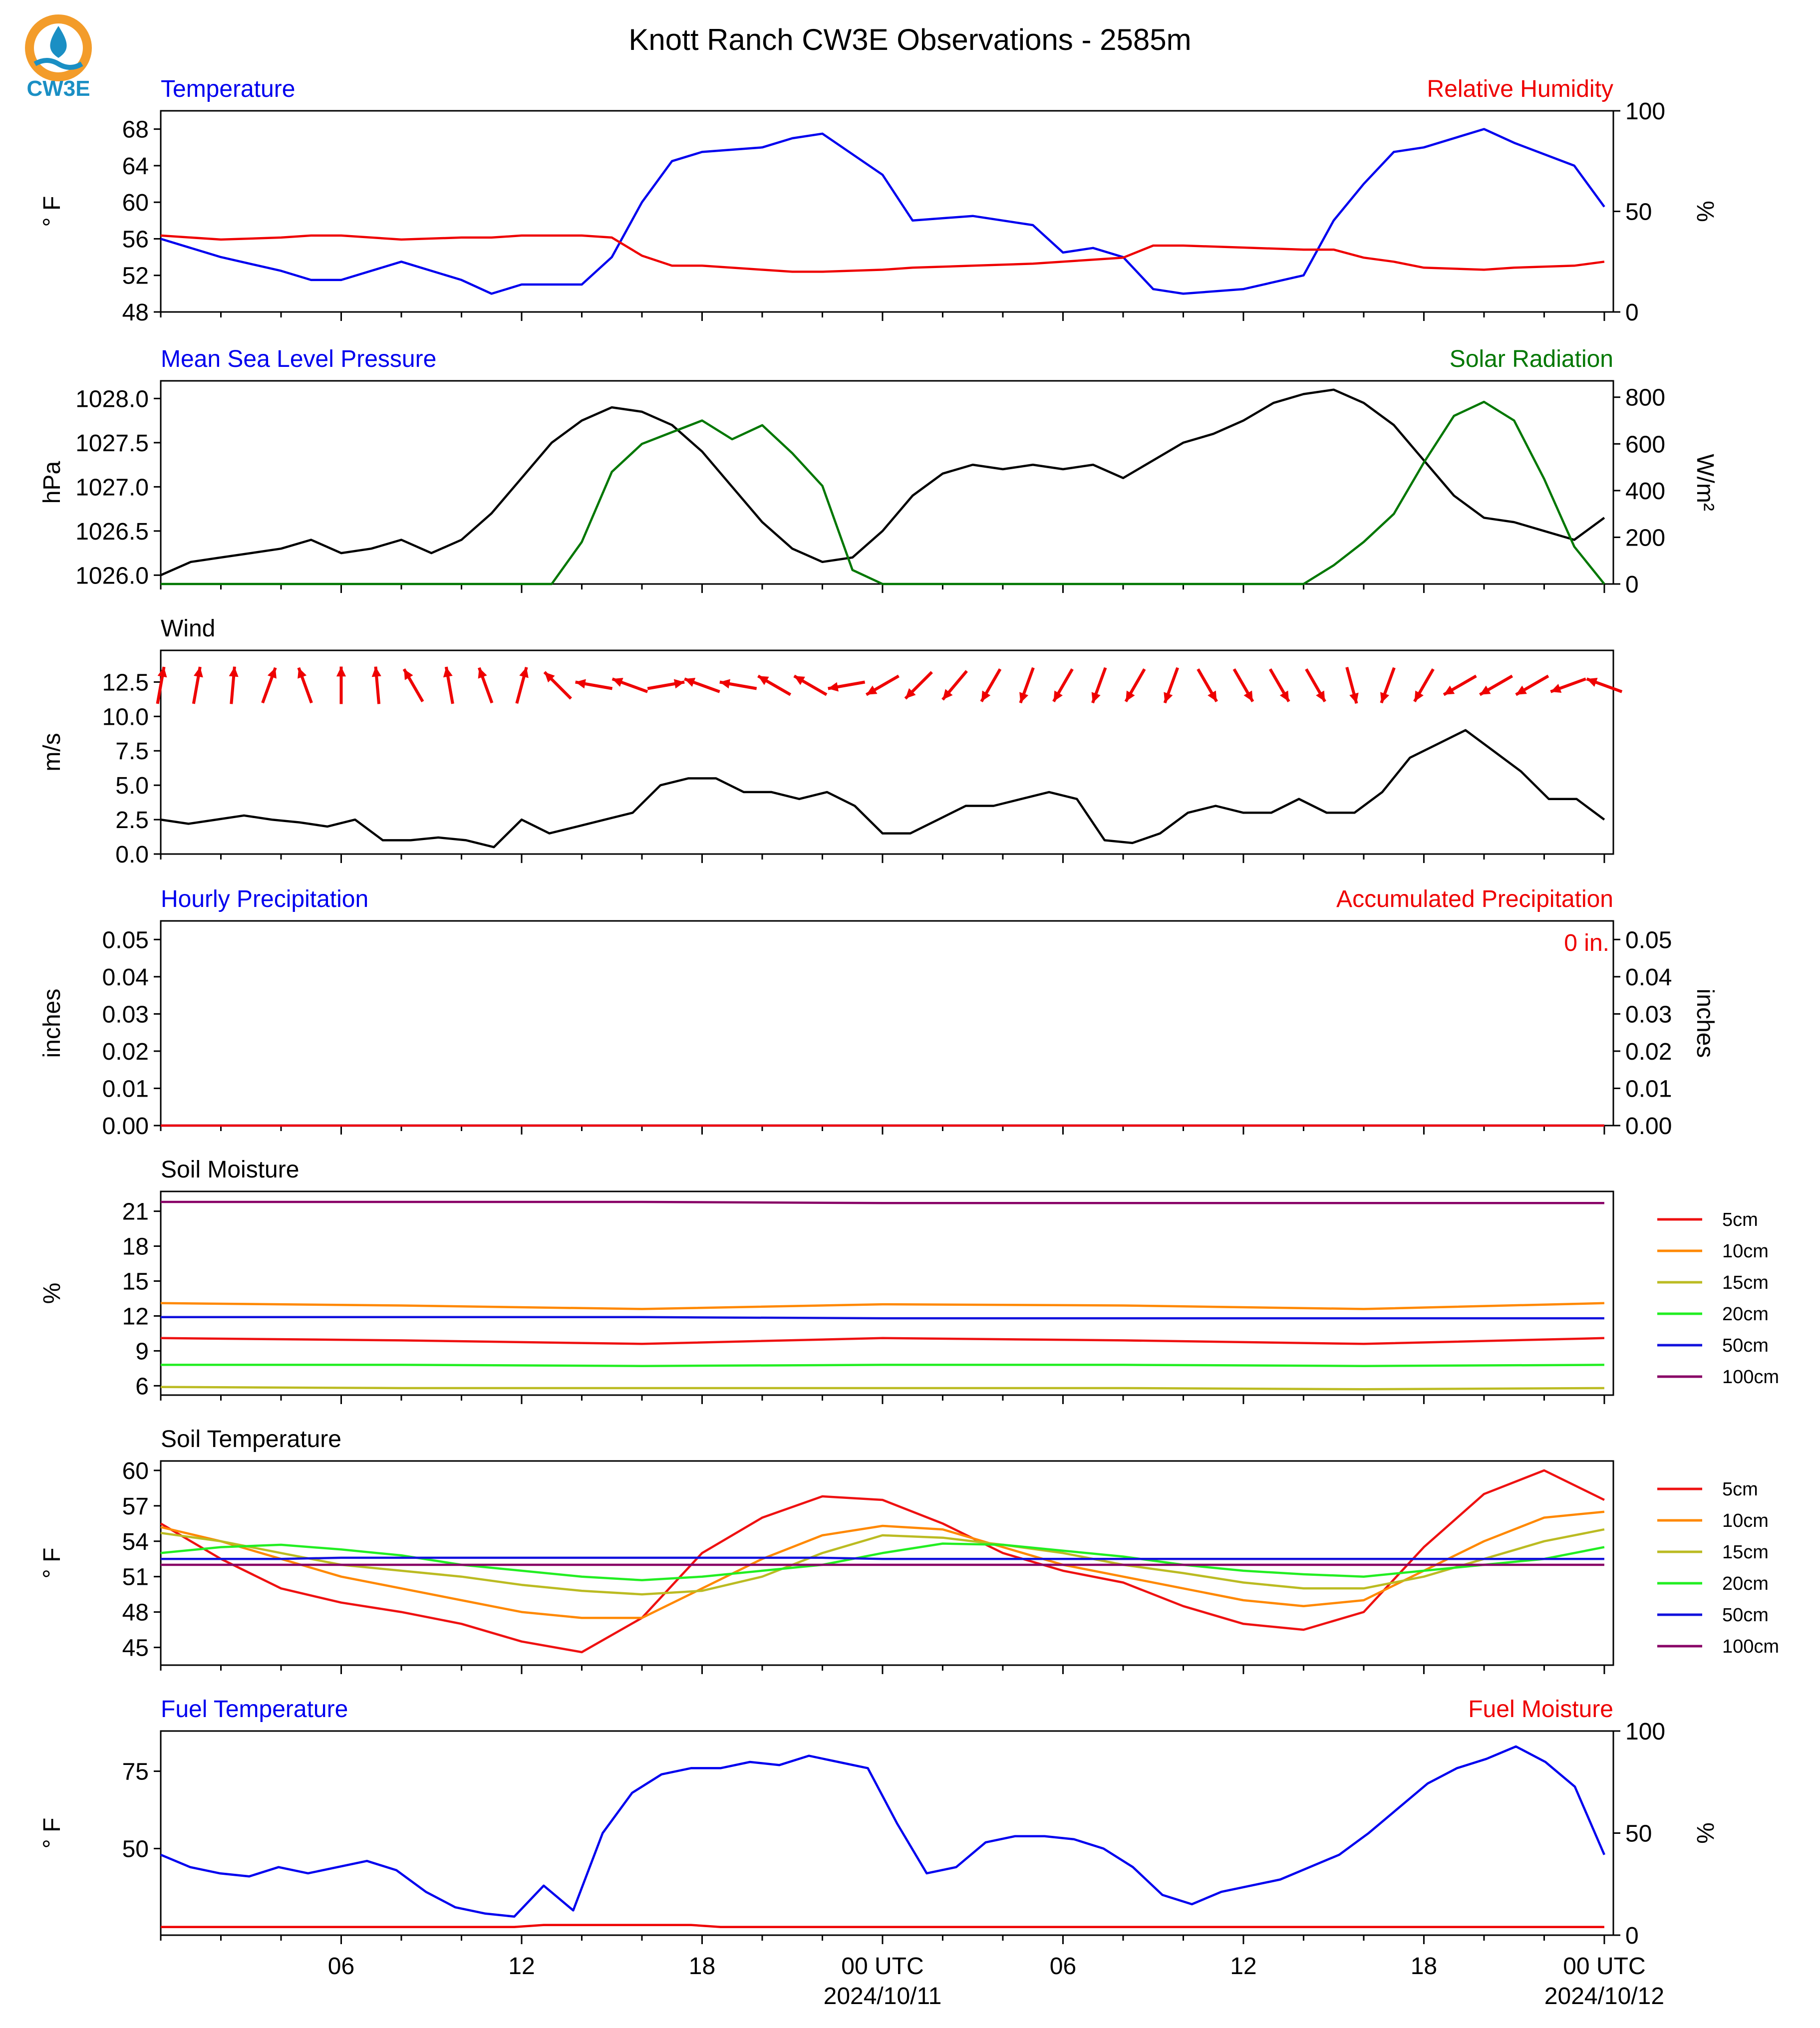 This screenshot has width=1820, height=2028. I want to click on series-line-15cm, so click(882, 1562).